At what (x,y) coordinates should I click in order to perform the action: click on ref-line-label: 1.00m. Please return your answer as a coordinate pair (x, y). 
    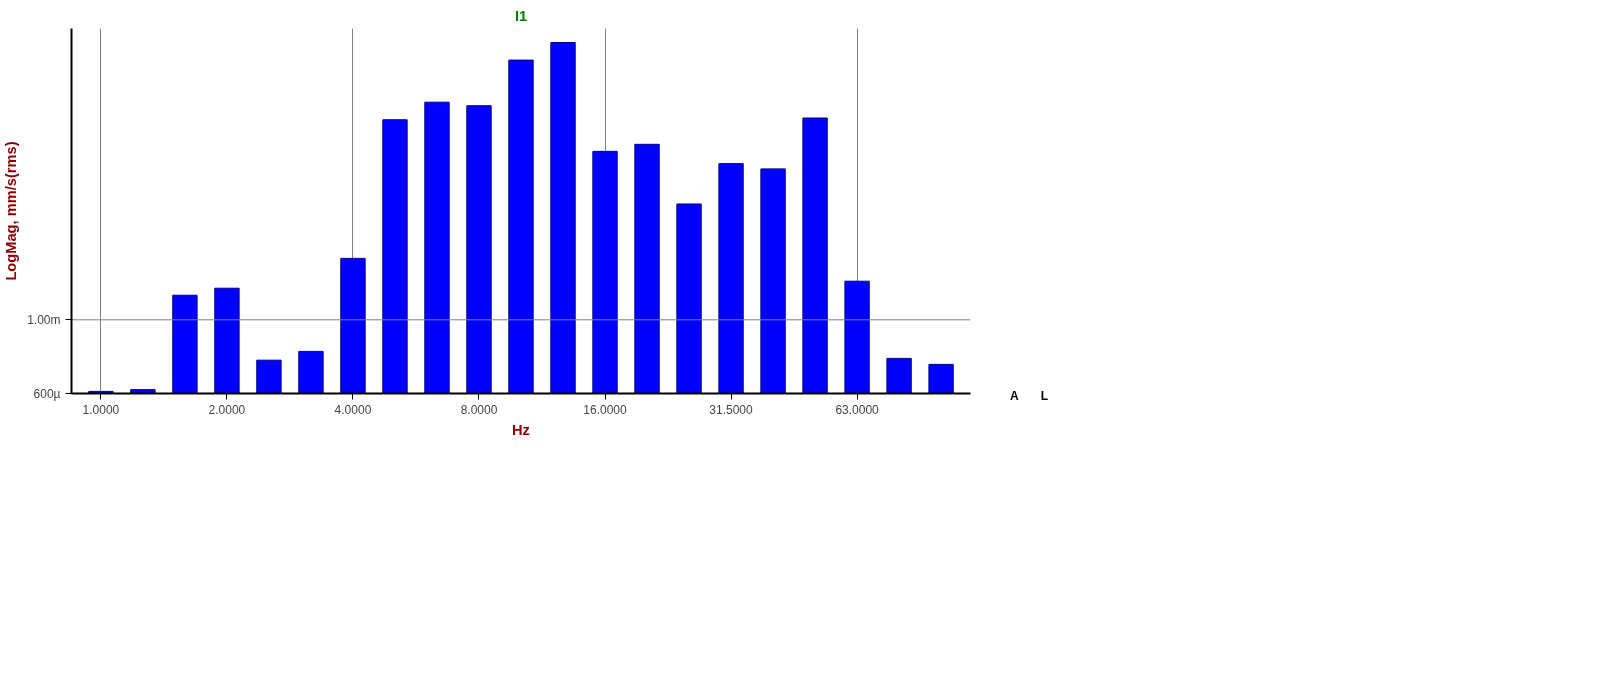
    Looking at the image, I should click on (44, 319).